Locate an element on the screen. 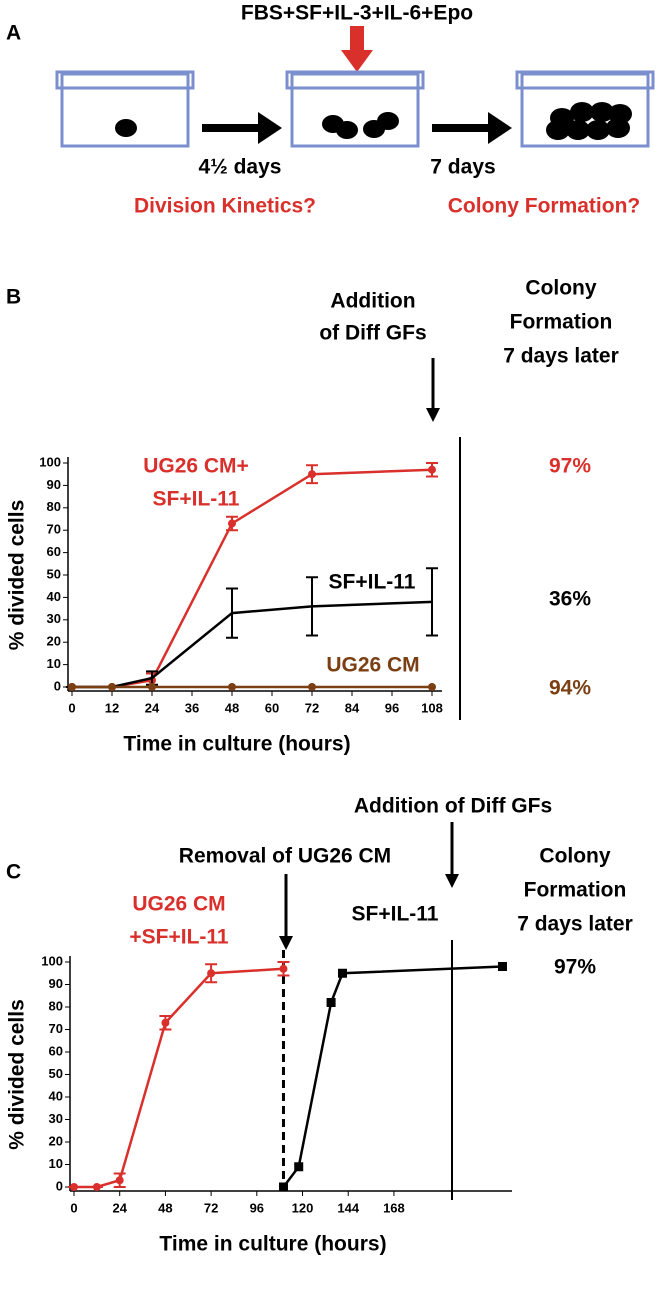 Image resolution: width=664 pixels, height=1296 pixels. addition-label: Addition is located at coordinates (372, 301).